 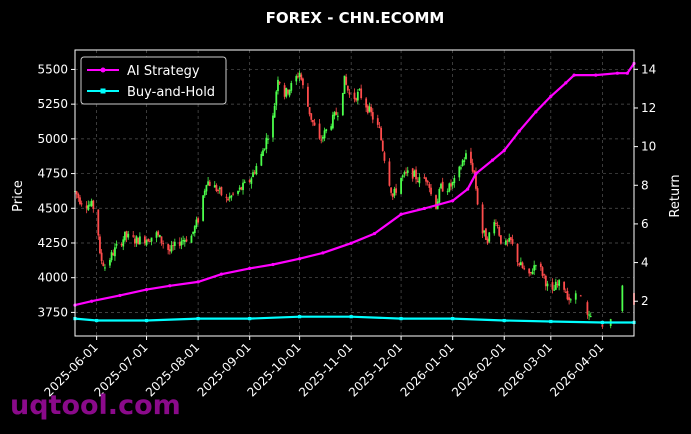 What do you see at coordinates (648, 69) in the screenshot?
I see `y-tick-label-right: 14` at bounding box center [648, 69].